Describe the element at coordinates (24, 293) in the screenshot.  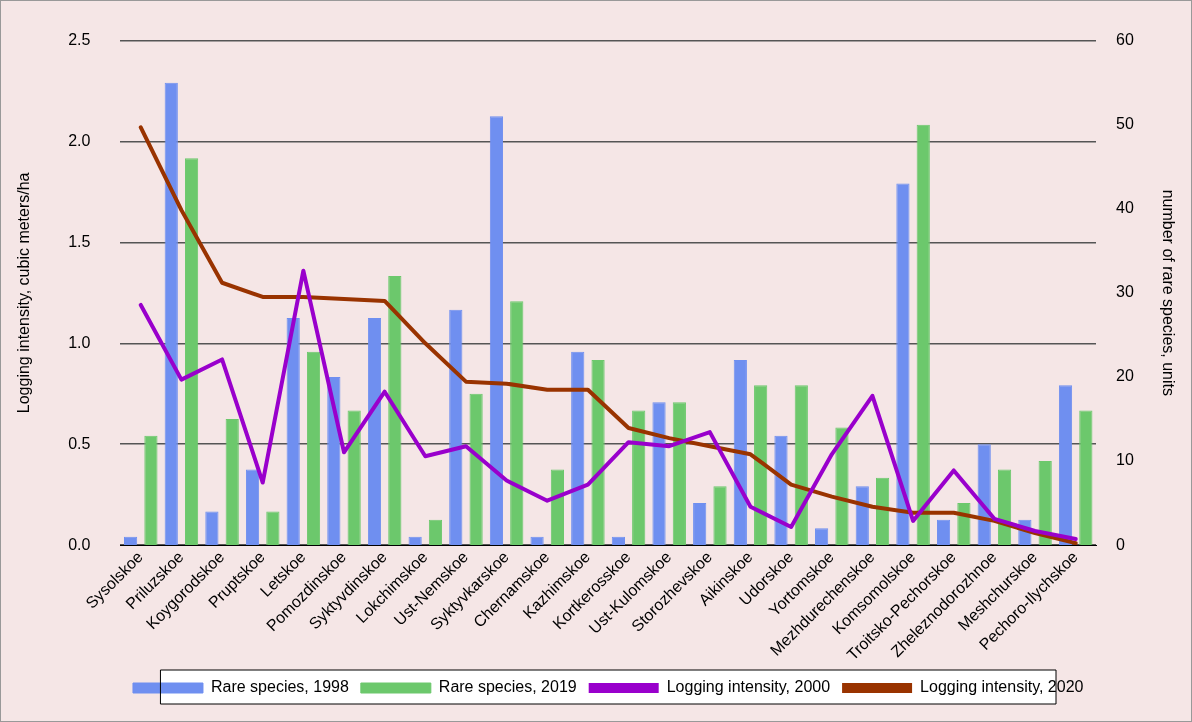
I see `y-axis-title: Logging intensity, cubic meters/ha` at that location.